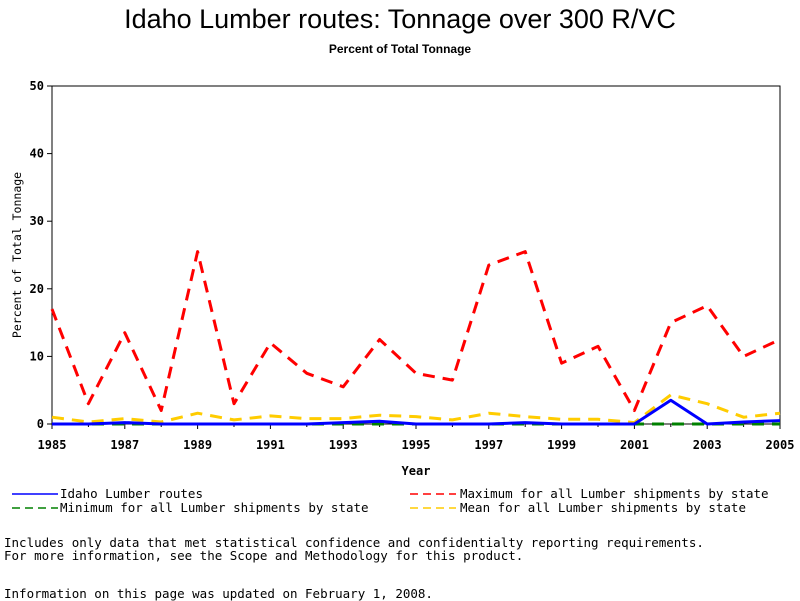 This screenshot has width=800, height=601. Describe the element at coordinates (603, 507) in the screenshot. I see `legend-label-yellow: Mean for all Lumber shipments by state` at that location.